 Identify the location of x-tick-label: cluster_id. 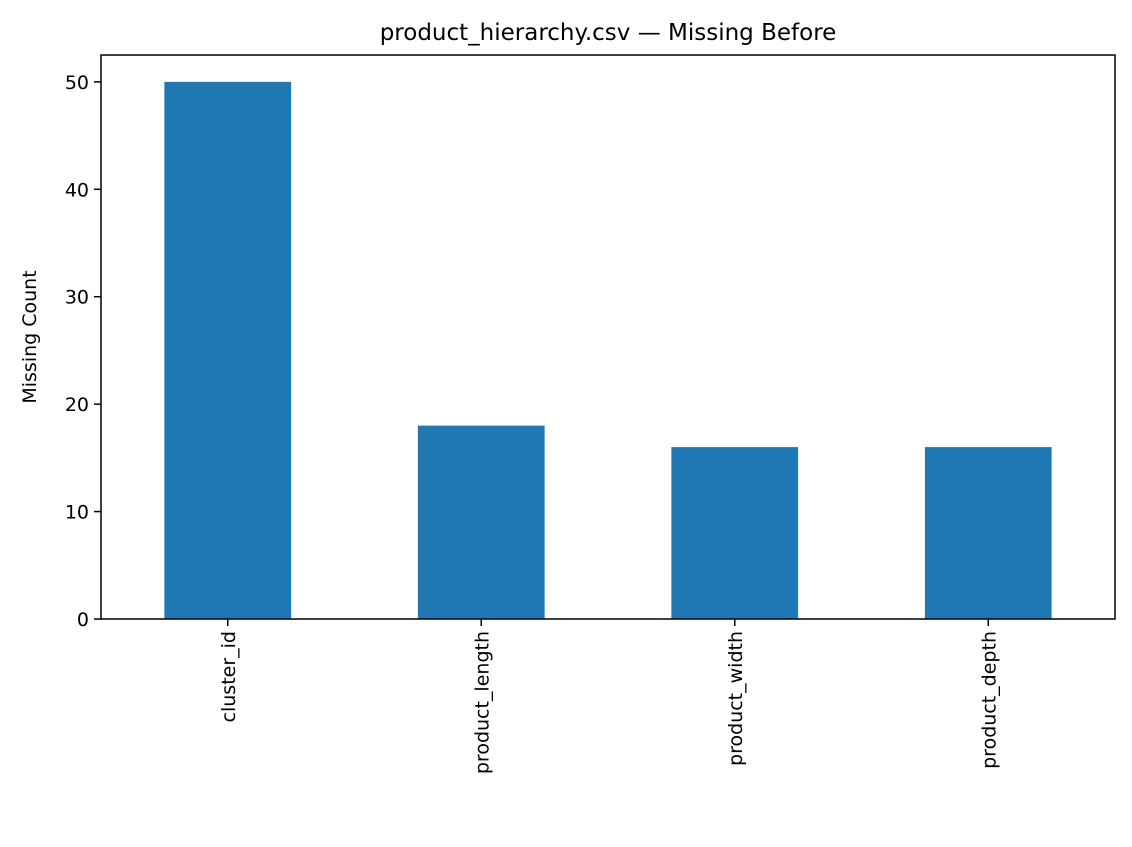
(229, 676).